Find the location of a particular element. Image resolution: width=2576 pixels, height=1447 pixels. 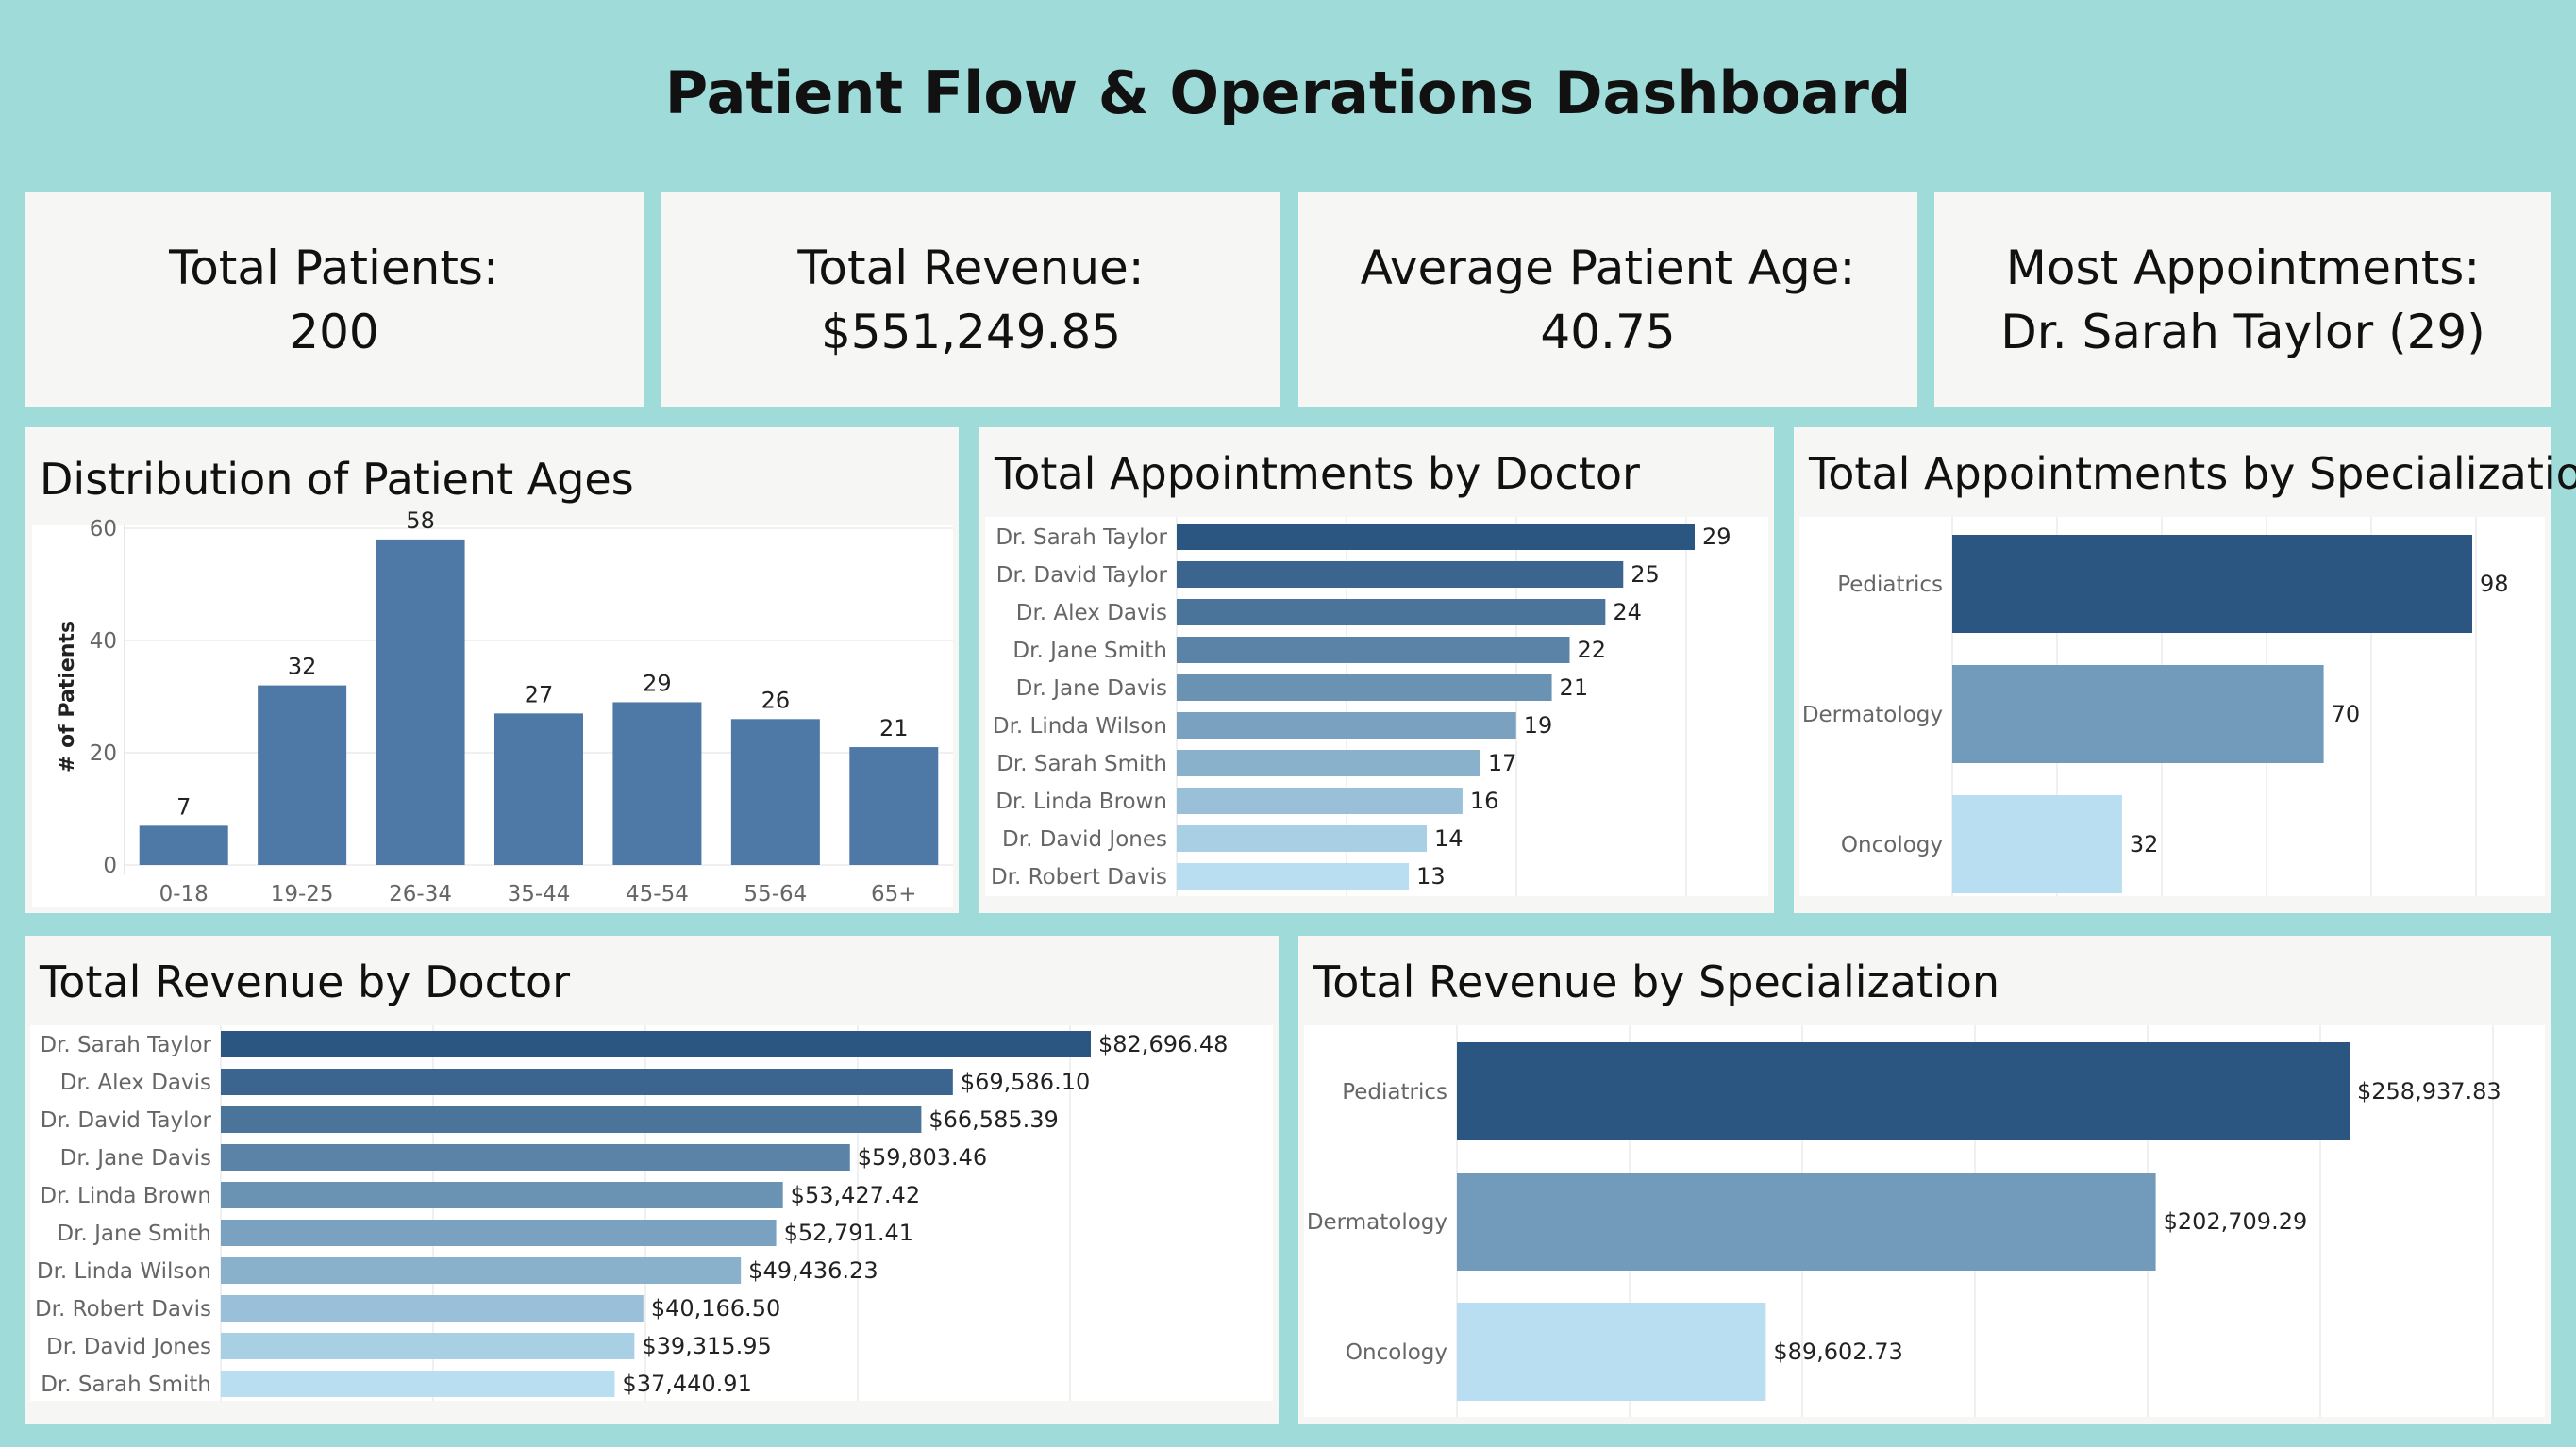

rev_doctor-category-label: Dr. David Taylor is located at coordinates (126, 1120).